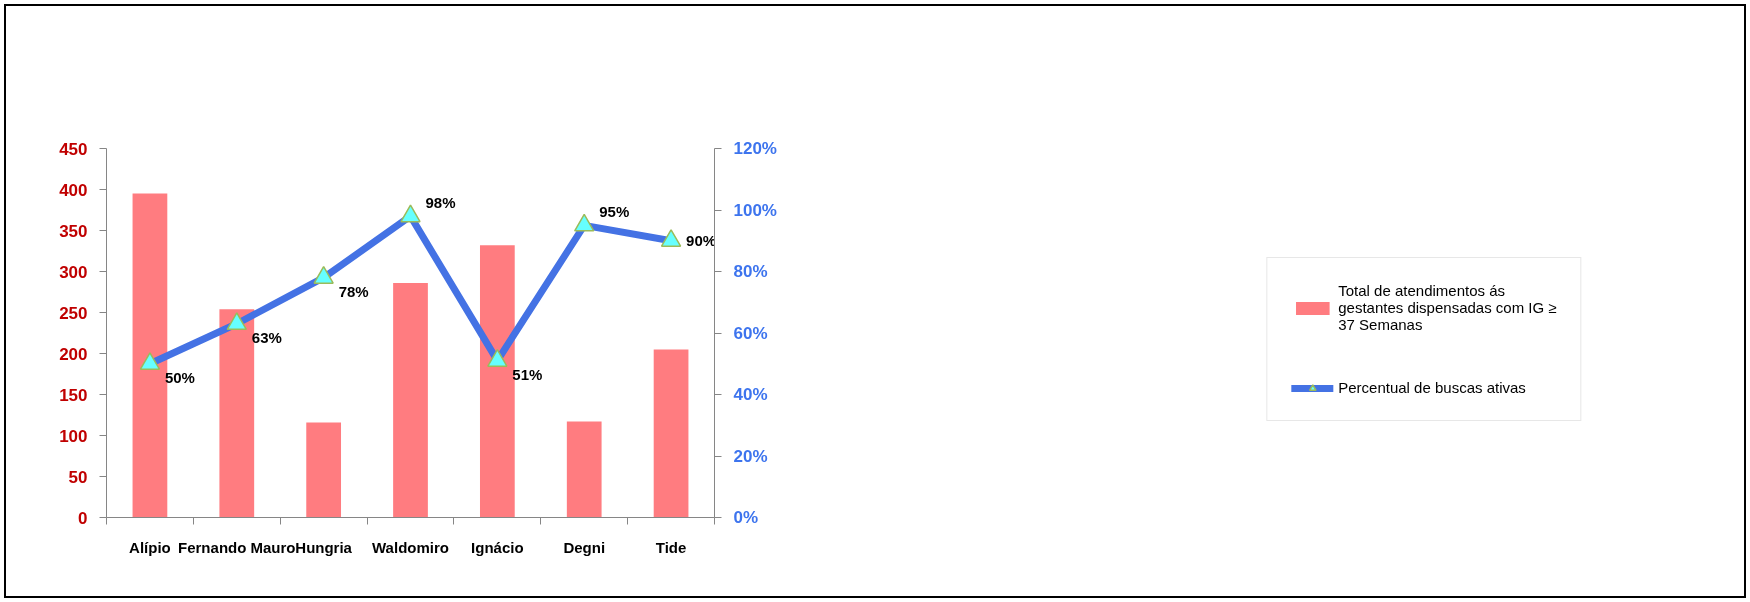 This screenshot has height=602, width=1750. What do you see at coordinates (497, 547) in the screenshot?
I see `x-tick-label: Ignácio` at bounding box center [497, 547].